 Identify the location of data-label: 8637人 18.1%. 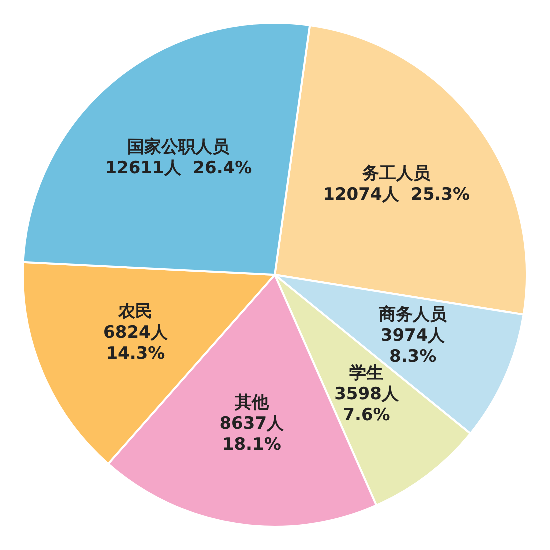
(253, 434).